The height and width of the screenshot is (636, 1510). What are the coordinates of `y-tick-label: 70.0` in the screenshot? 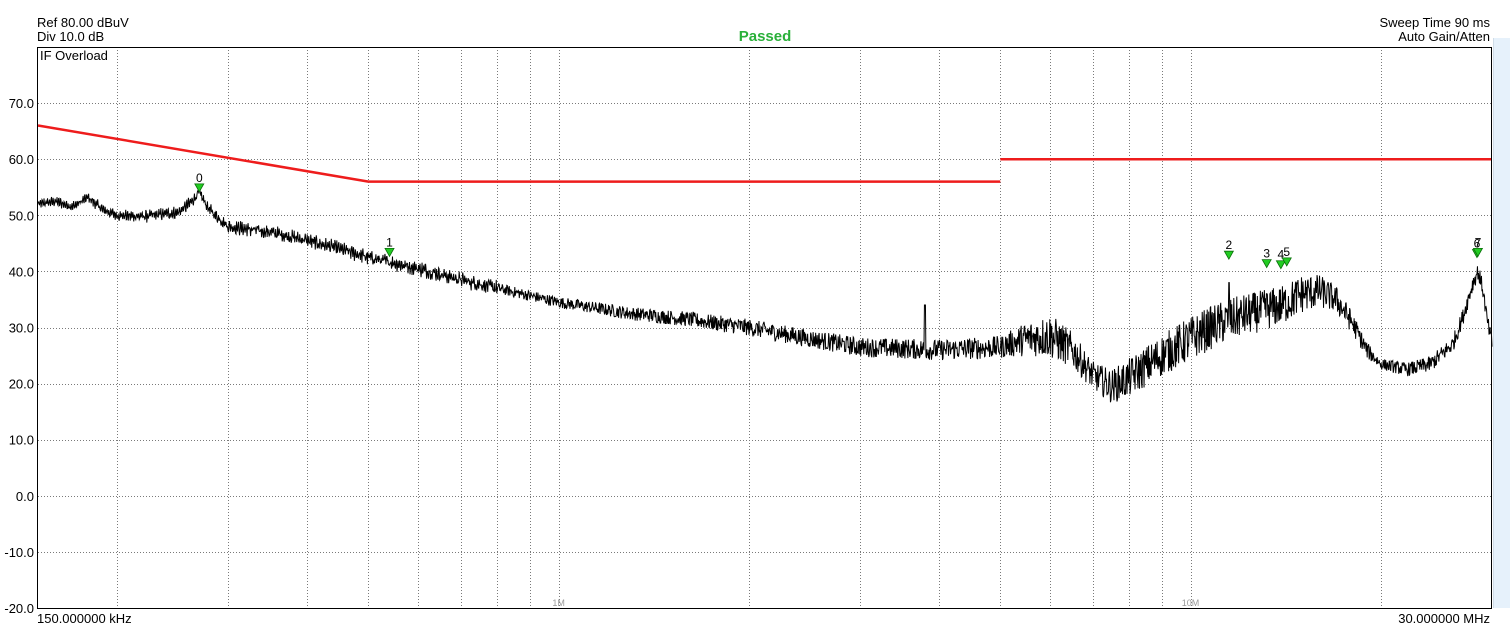 It's located at (21, 103).